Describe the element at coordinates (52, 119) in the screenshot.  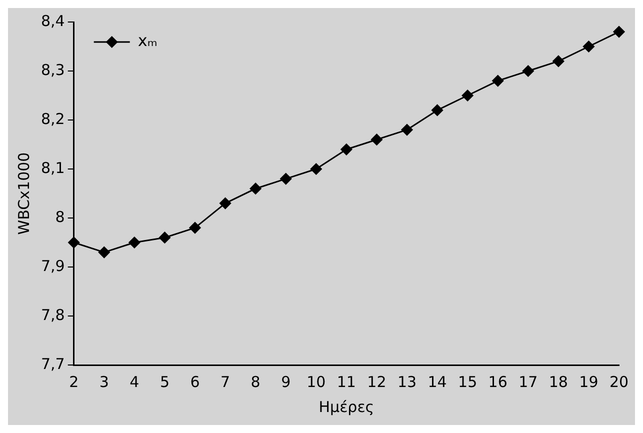
I see `y-tick-label: 8,2` at that location.